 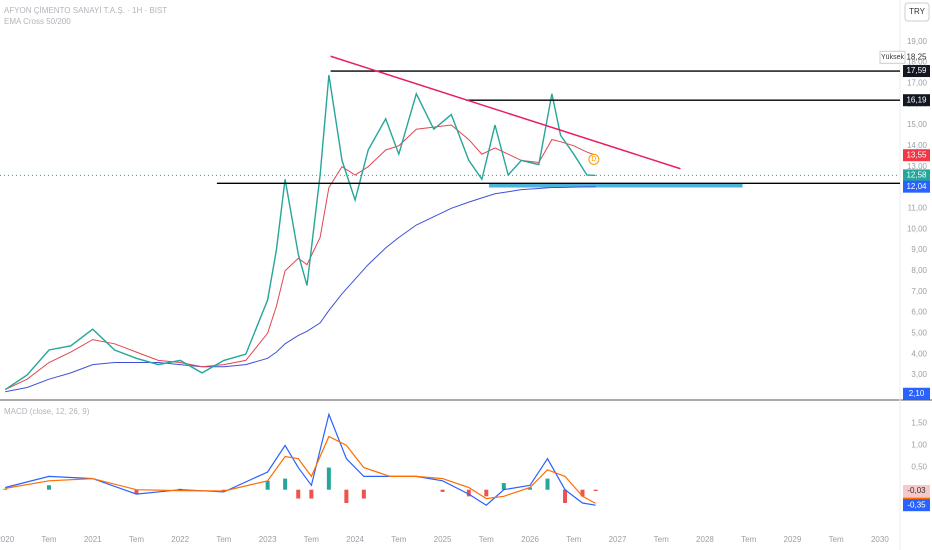 I want to click on price-badge-label: 12,04, so click(x=916, y=186).